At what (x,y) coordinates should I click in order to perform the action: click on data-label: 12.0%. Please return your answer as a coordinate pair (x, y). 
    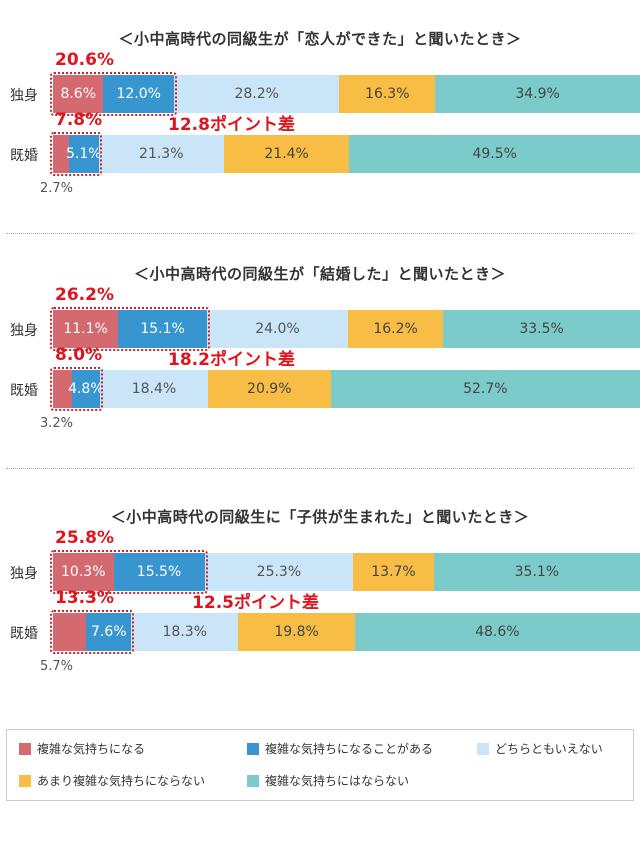
    Looking at the image, I should click on (138, 94).